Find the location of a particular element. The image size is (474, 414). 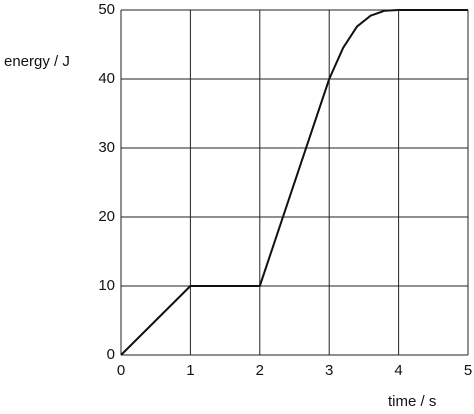

y-tick-label: 0 is located at coordinates (111, 354).